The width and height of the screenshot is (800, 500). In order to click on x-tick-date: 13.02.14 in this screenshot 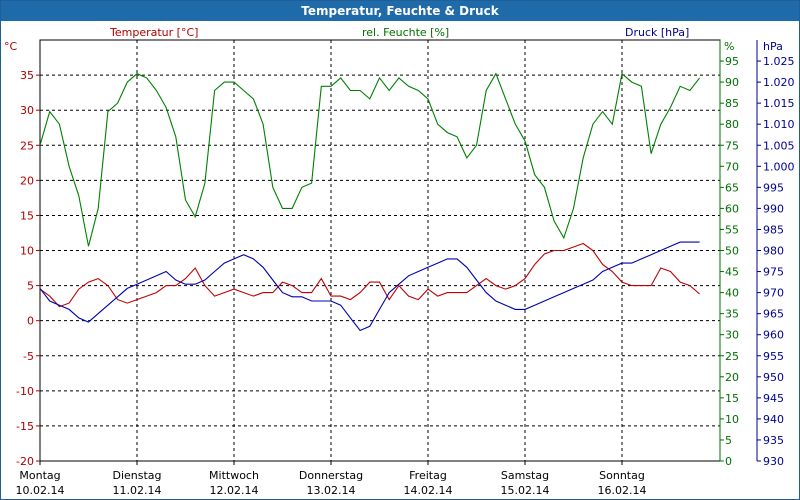, I will do `click(331, 490)`.